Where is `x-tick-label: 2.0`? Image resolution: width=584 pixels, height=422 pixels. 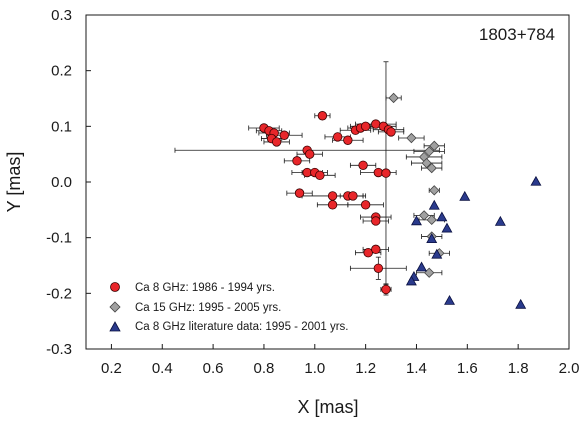 x-tick-label: 2.0 is located at coordinates (569, 368).